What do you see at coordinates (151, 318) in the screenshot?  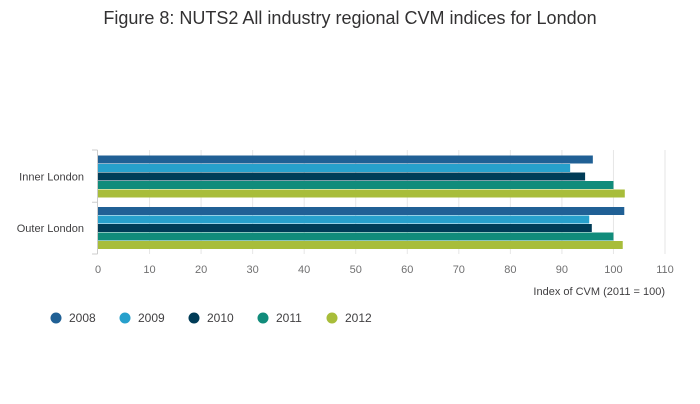 I see `legend-label: 2009` at bounding box center [151, 318].